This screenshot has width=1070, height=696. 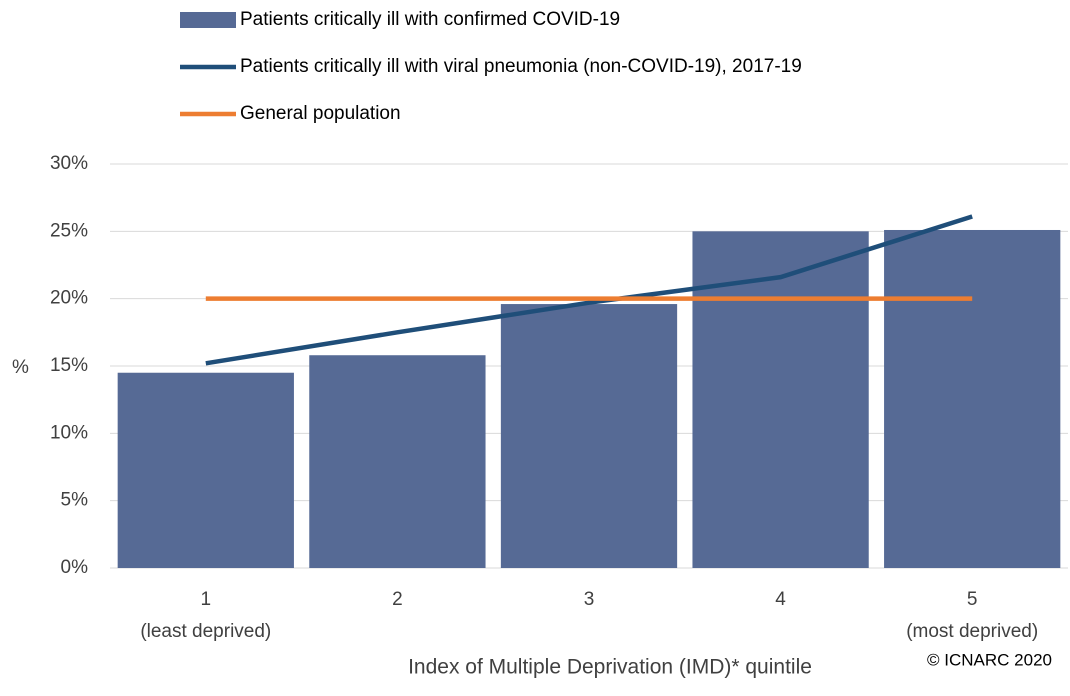 I want to click on y-tick-label: 20%, so click(x=69, y=298).